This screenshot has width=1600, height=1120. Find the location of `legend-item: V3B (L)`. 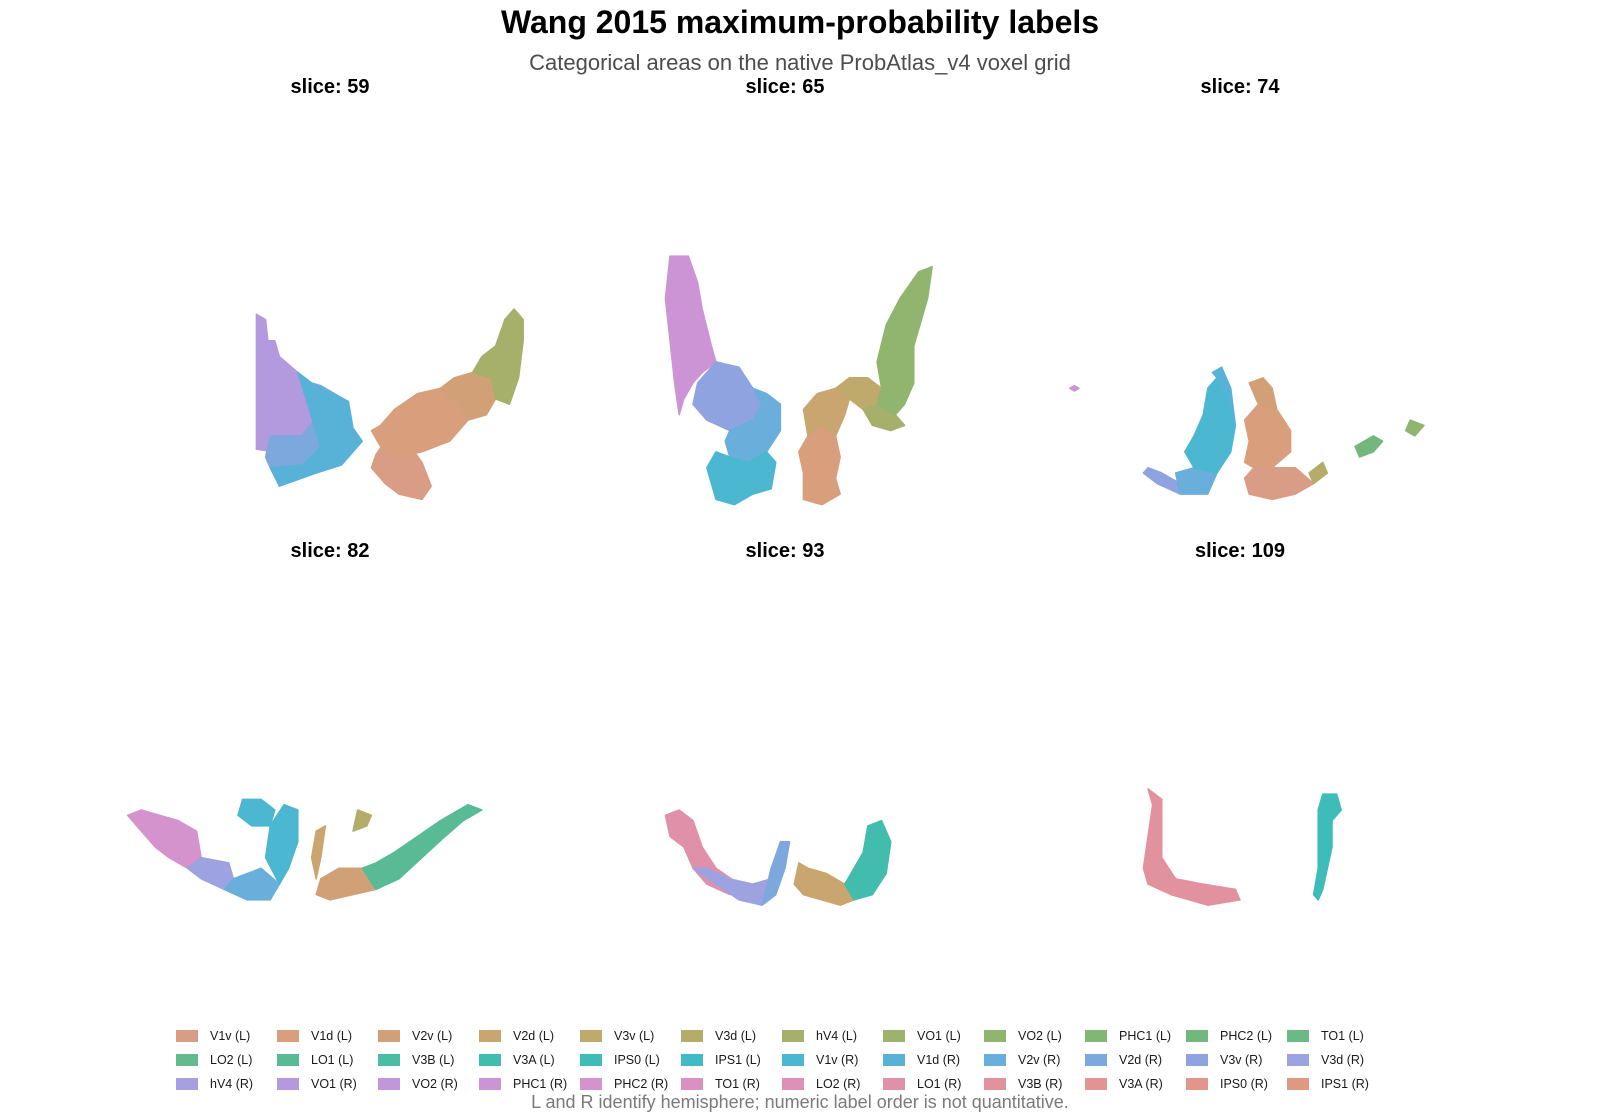

legend-item: V3B (L) is located at coordinates (416, 1060).